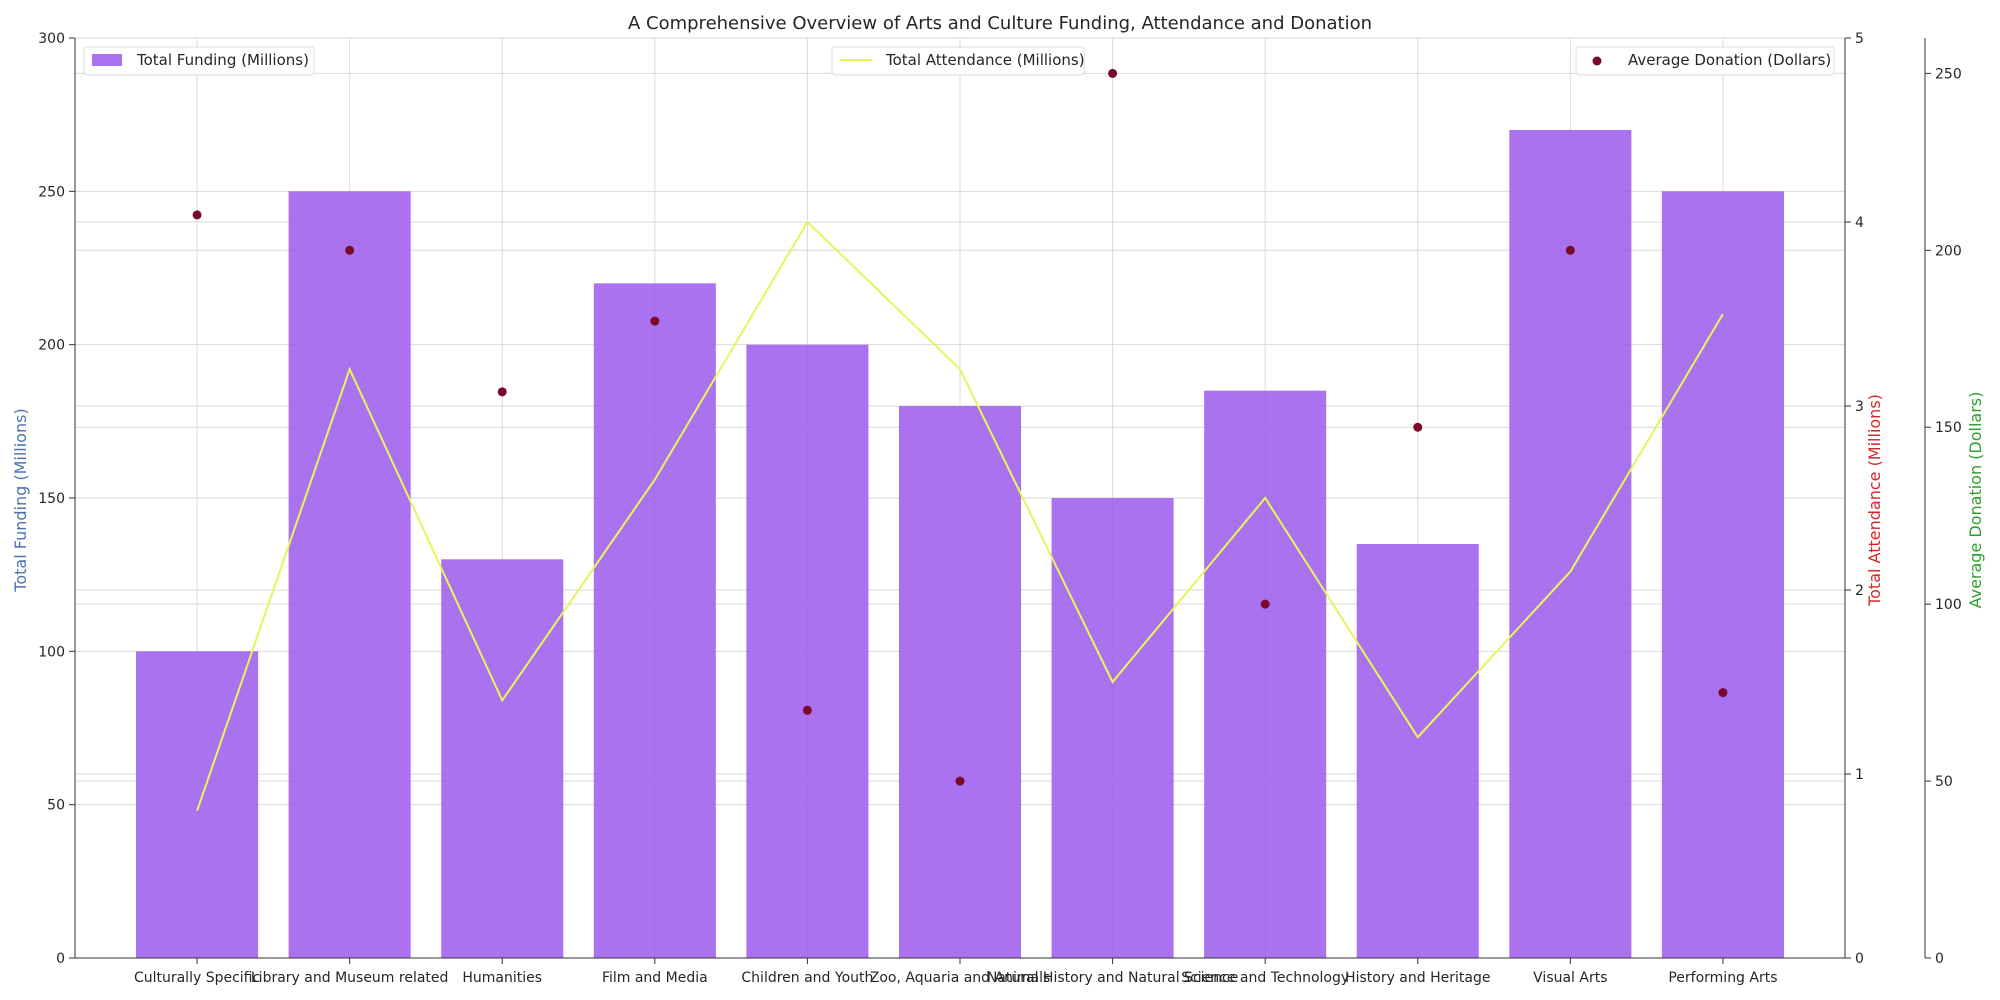 Image resolution: width=2000 pixels, height=1000 pixels. I want to click on y-axis-right2-title: Average Donation (Dollars), so click(1975, 500).